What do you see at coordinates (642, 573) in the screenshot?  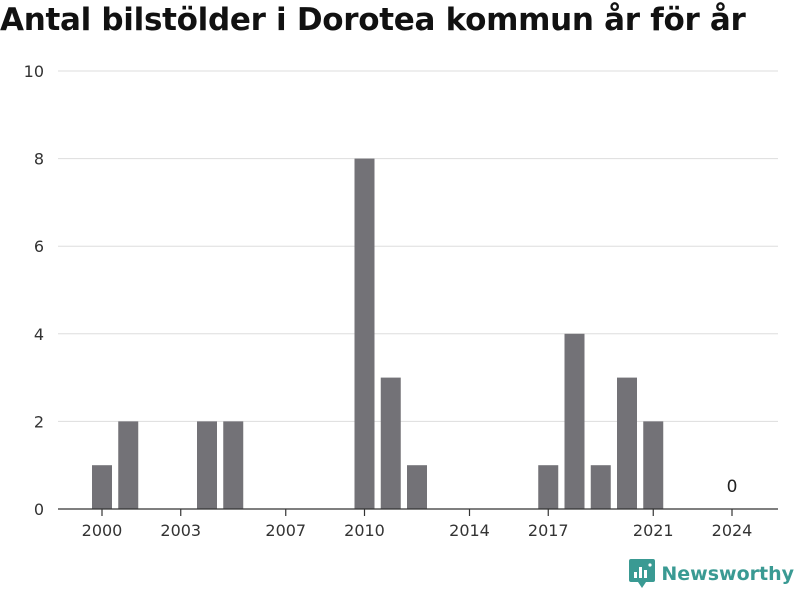 I see `newsworthy-logo-icon` at bounding box center [642, 573].